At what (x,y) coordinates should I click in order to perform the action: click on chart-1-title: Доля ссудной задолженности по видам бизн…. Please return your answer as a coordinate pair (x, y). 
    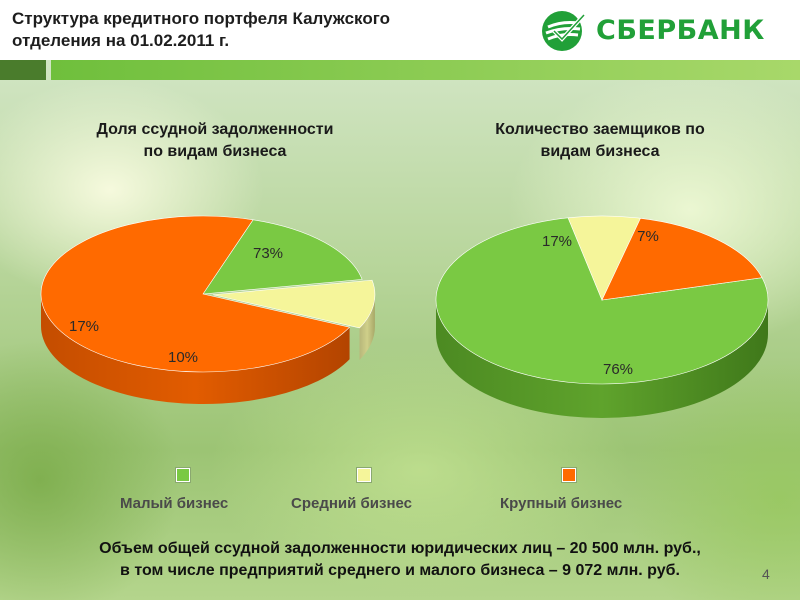
    Looking at the image, I should click on (215, 140).